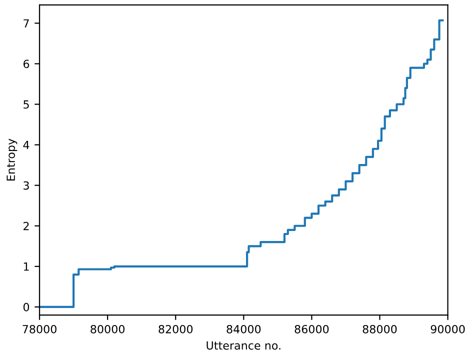  Describe the element at coordinates (107, 329) in the screenshot. I see `x-tick-label: 80000` at that location.